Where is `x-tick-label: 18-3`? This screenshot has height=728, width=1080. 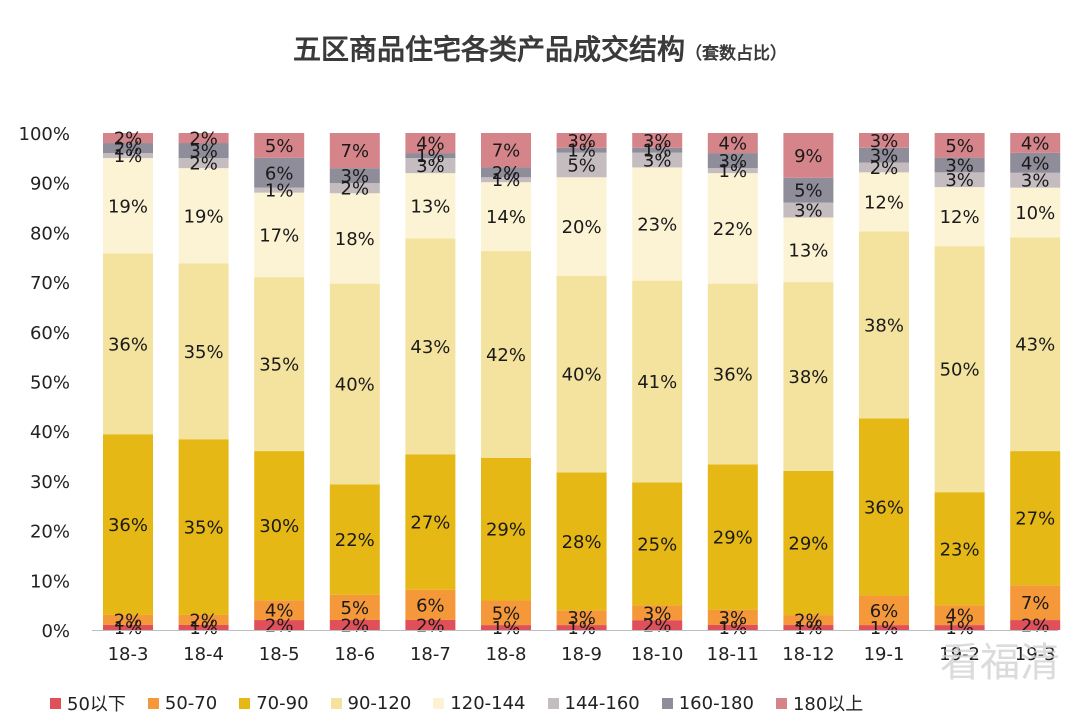
x-tick-label: 18-3 is located at coordinates (128, 654).